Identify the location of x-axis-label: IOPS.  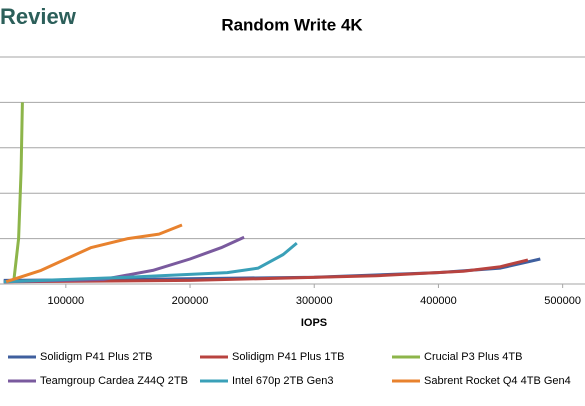
(314, 323).